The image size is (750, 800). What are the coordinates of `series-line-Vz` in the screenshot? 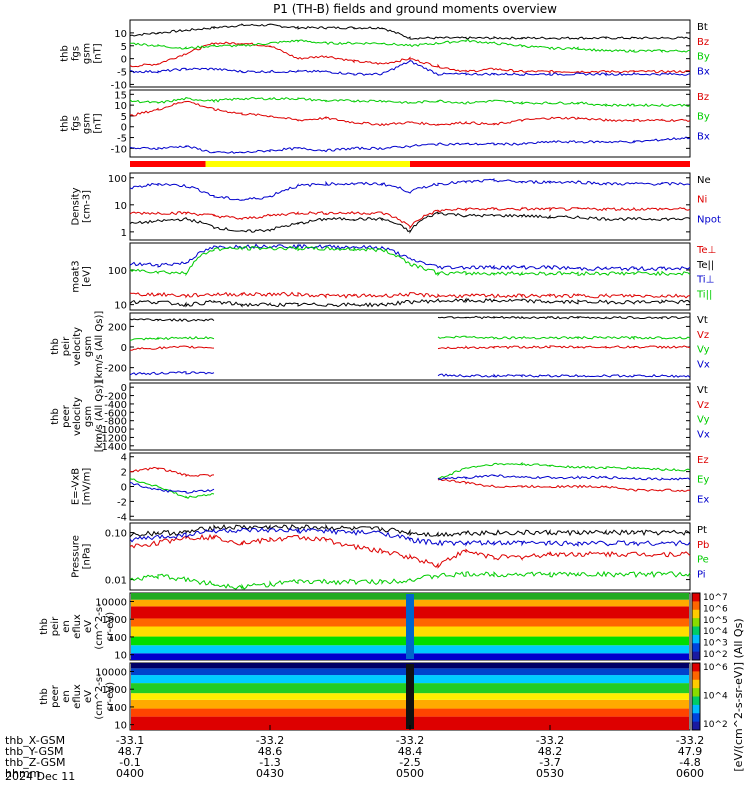 It's located at (410, 348).